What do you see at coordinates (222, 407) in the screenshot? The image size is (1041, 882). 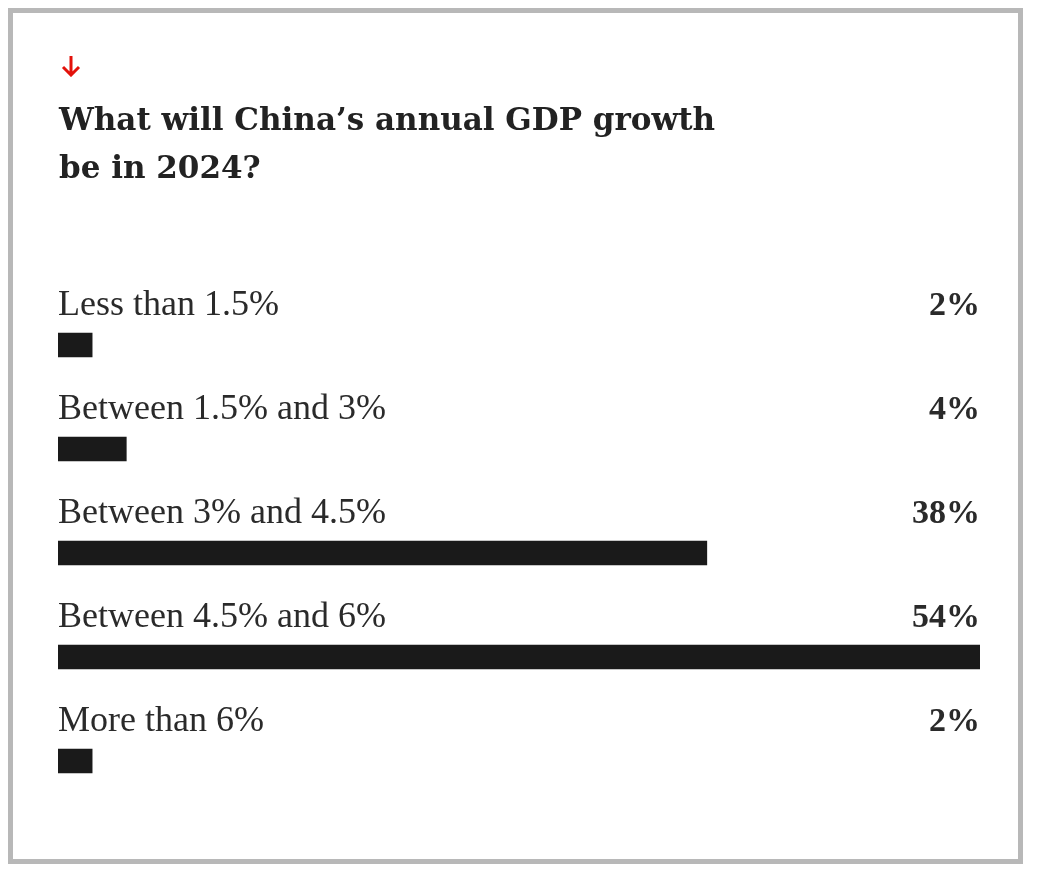 I see `y-tick-label: Between 1.5% and 3%` at bounding box center [222, 407].